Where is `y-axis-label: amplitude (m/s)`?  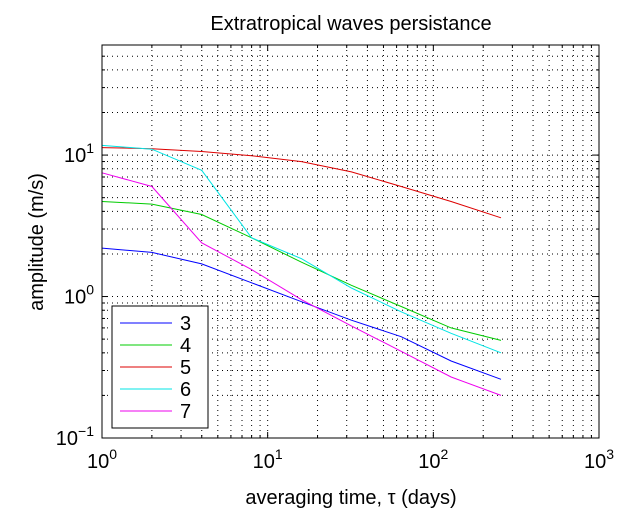 y-axis-label: amplitude (m/s) is located at coordinates (37, 242).